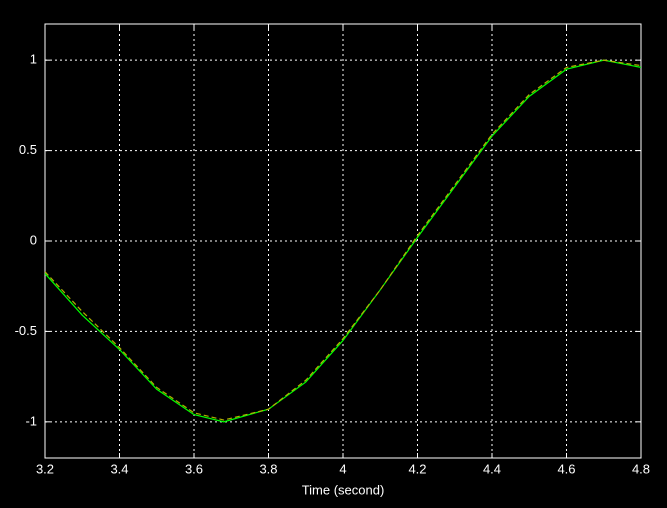  Describe the element at coordinates (28, 149) in the screenshot. I see `y-tick-label: 0.5` at that location.